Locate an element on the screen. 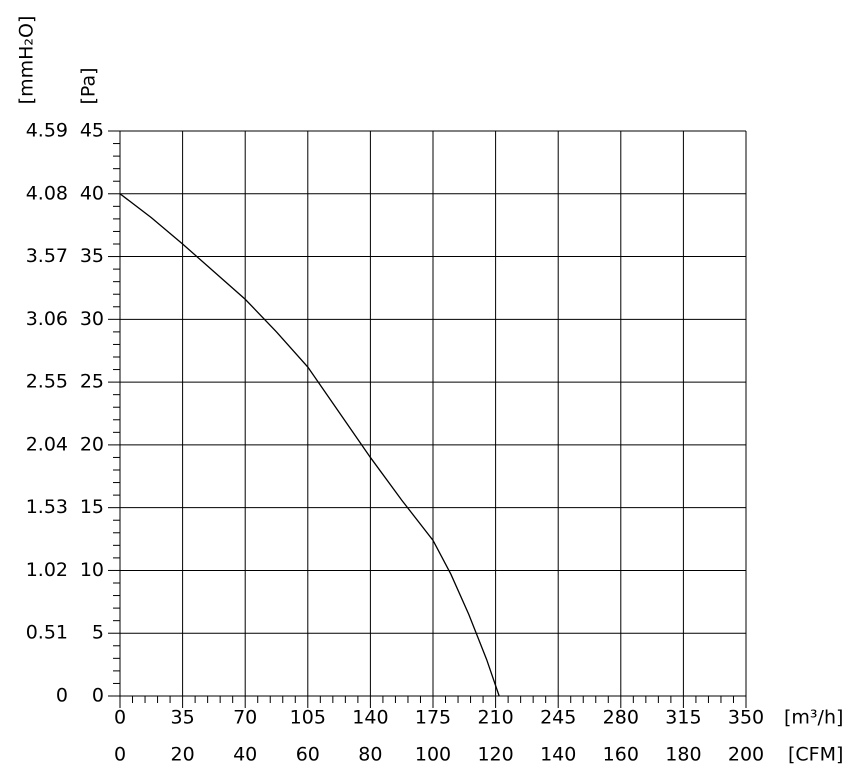 This screenshot has width=858, height=770. x-tick-label: 70 is located at coordinates (245, 718).